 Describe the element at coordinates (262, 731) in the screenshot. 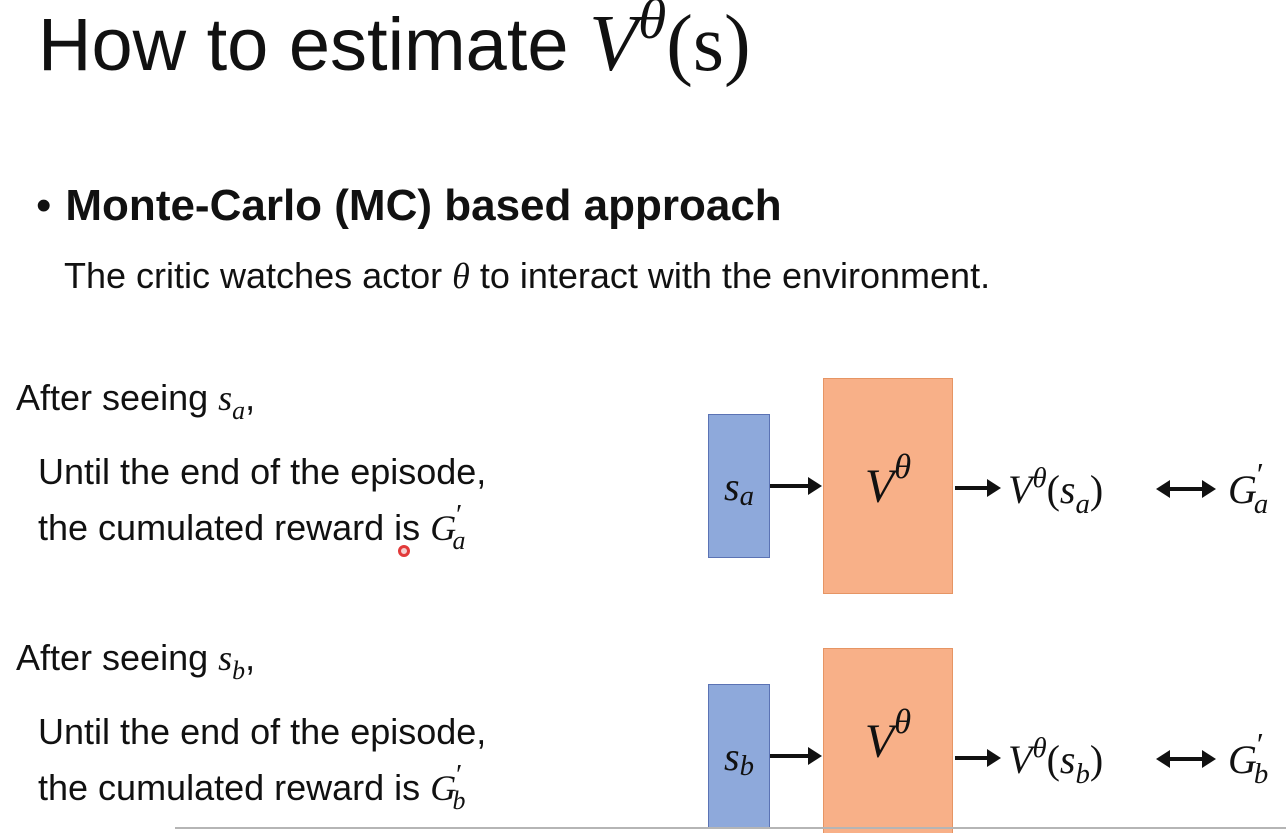

I see `example-b-line2: Until the end of the episode,` at that location.